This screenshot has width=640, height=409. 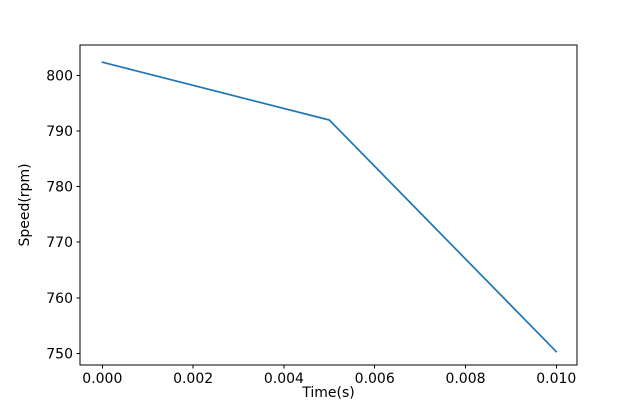 What do you see at coordinates (327, 393) in the screenshot?
I see `x-axis-label: Time(s)` at bounding box center [327, 393].